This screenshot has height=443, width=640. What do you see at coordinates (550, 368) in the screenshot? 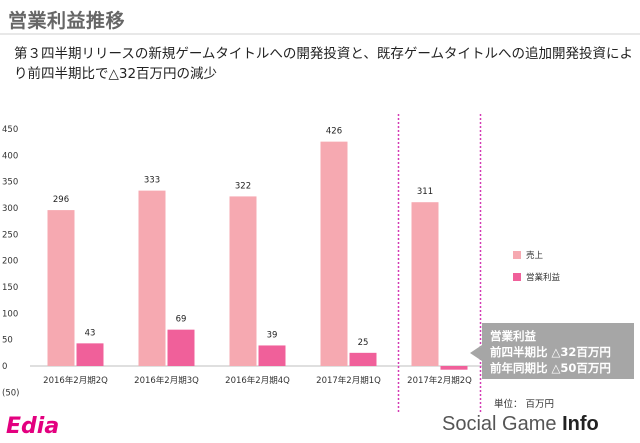
I see `callout-line-3: 前年同期比 △50百万円` at bounding box center [550, 368].